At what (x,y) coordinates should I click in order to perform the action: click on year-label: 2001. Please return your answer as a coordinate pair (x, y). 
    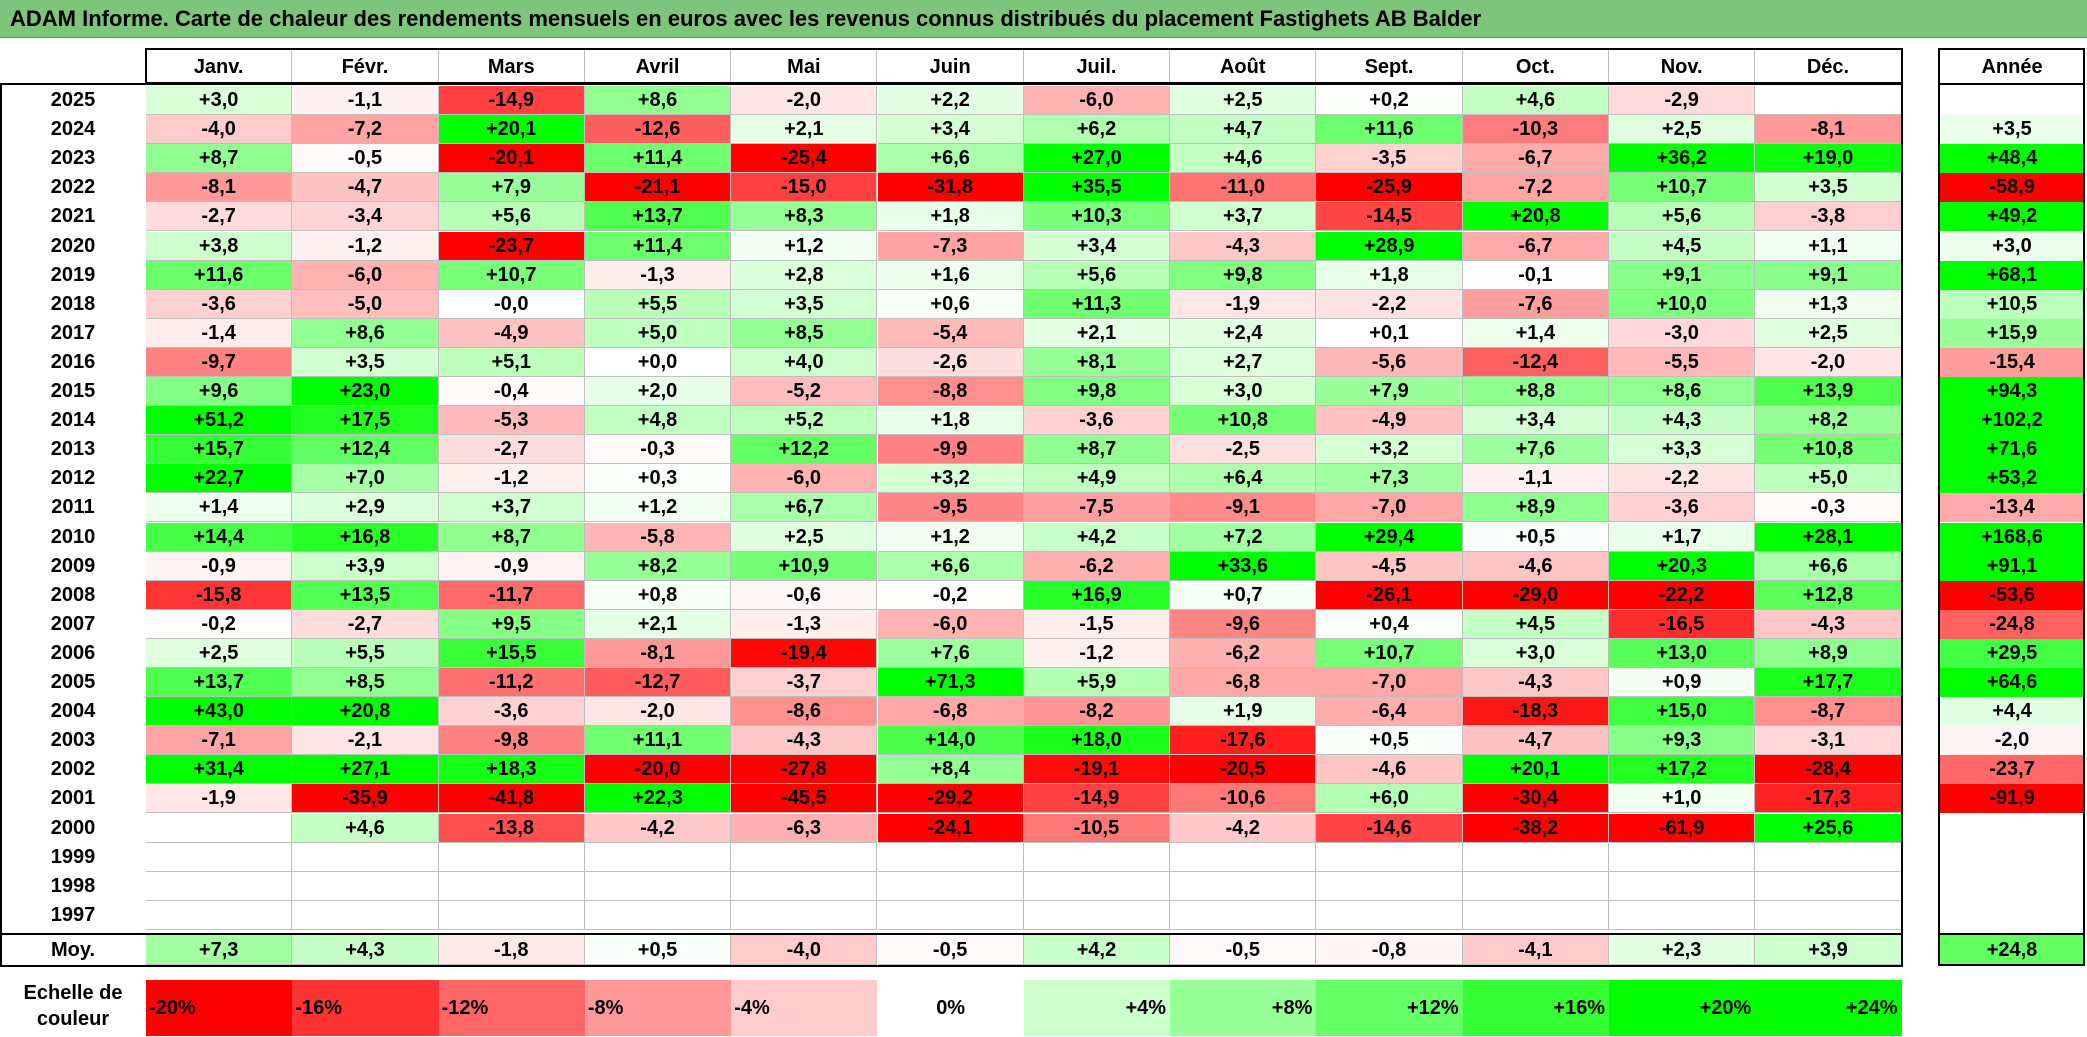
    Looking at the image, I should click on (73, 799).